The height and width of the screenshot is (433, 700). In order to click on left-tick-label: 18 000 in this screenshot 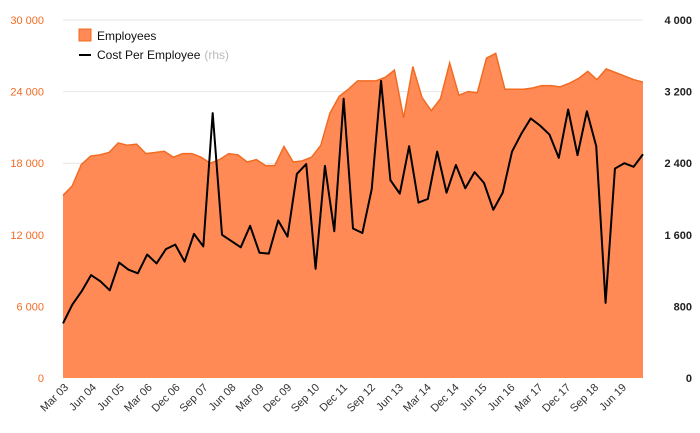, I will do `click(27, 164)`.